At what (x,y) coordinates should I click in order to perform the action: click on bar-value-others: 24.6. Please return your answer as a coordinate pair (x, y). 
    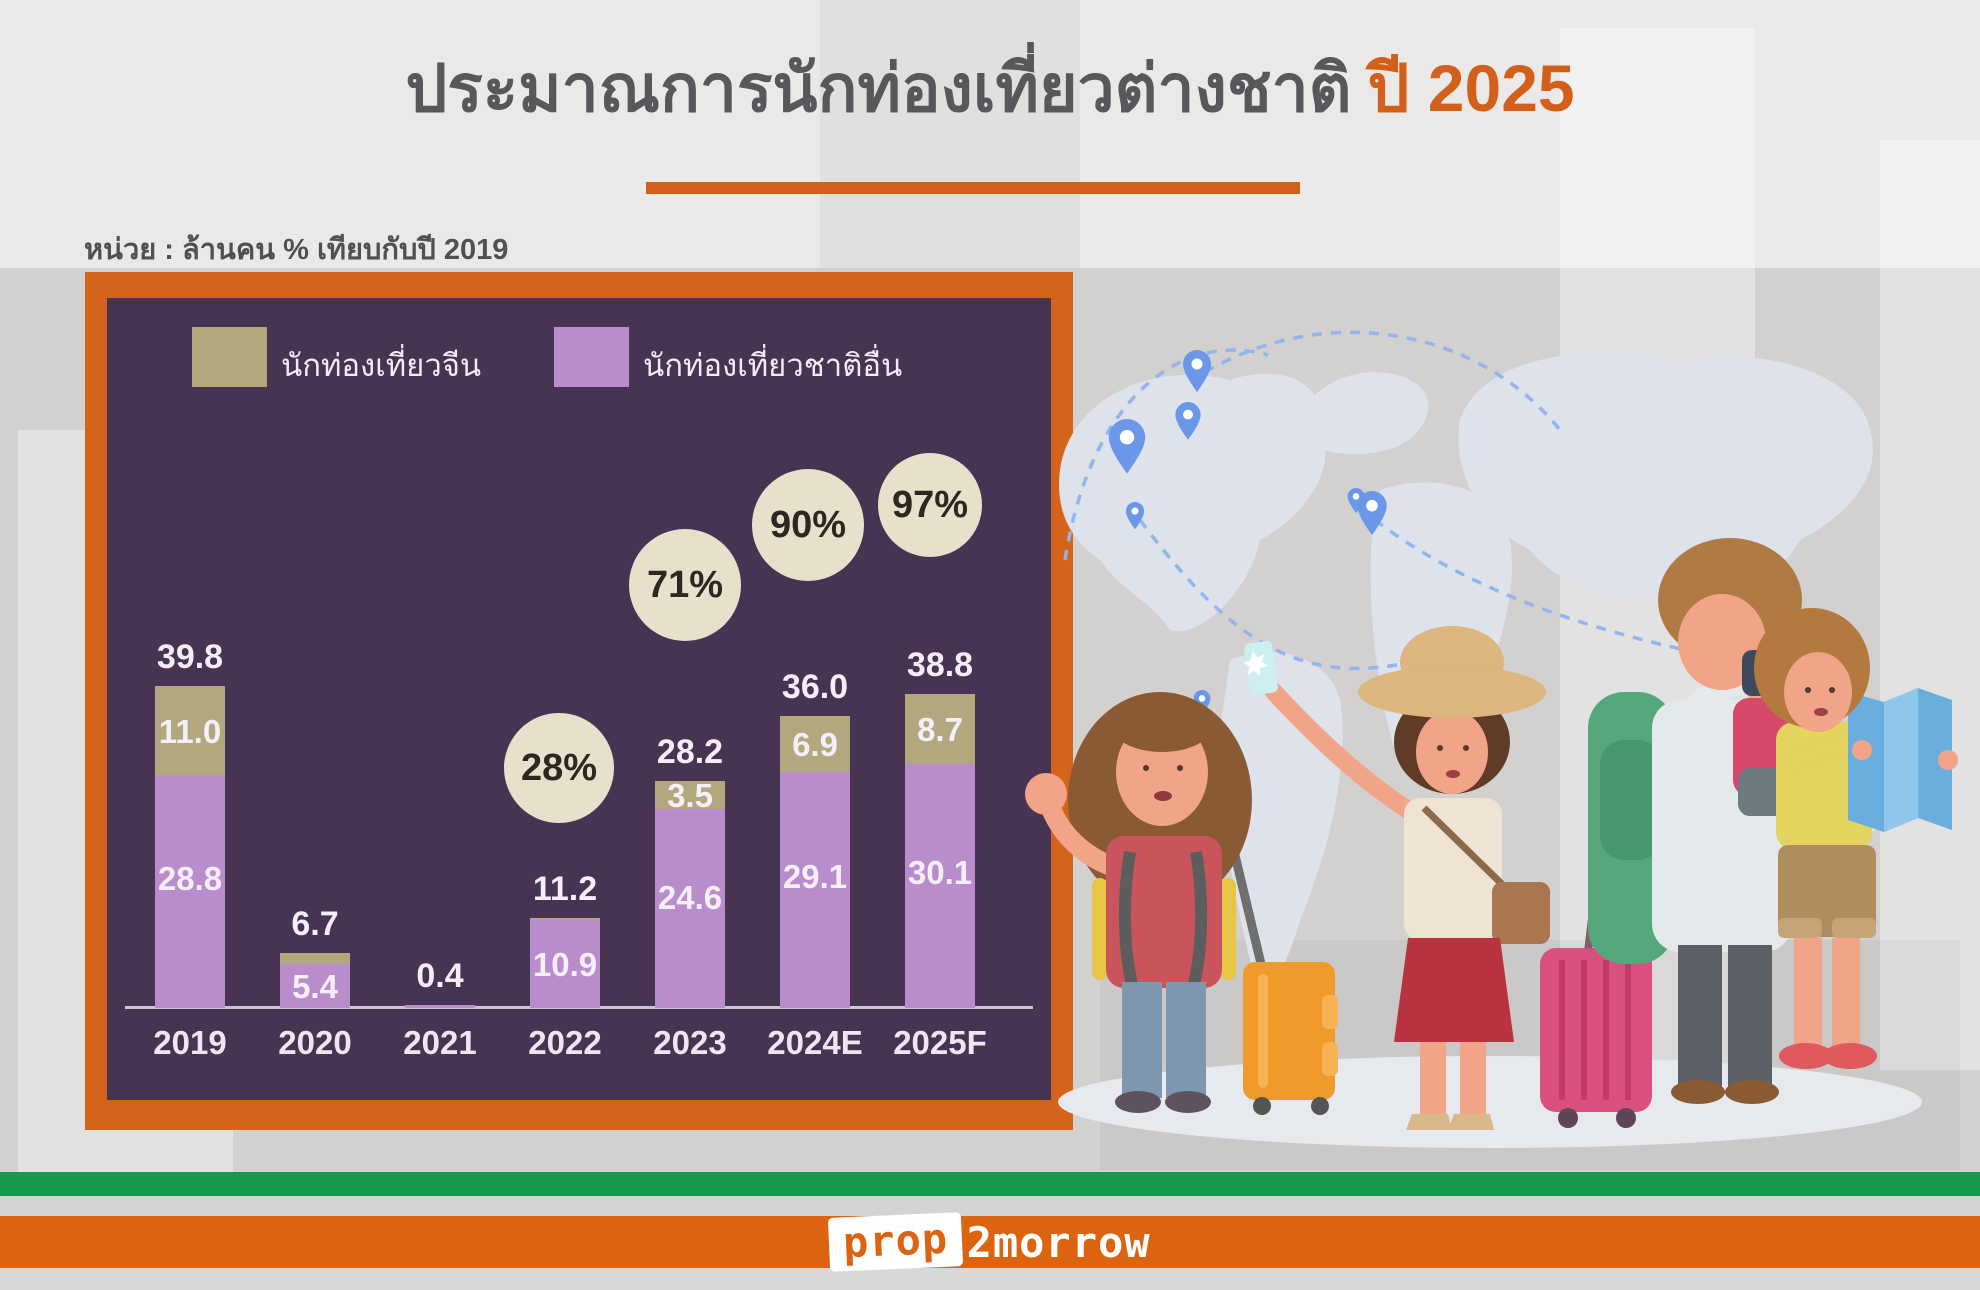
    Looking at the image, I should click on (690, 897).